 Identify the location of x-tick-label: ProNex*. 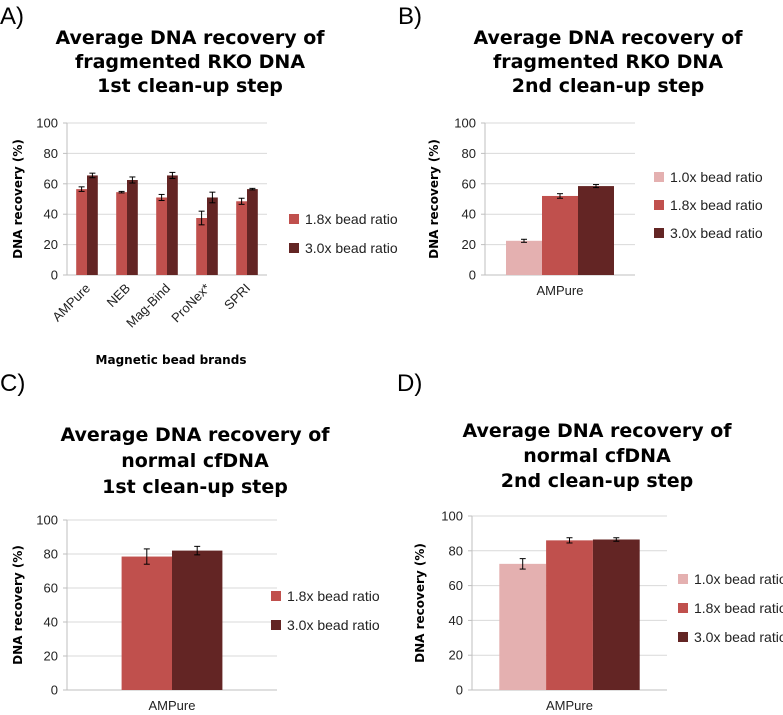
(190, 303).